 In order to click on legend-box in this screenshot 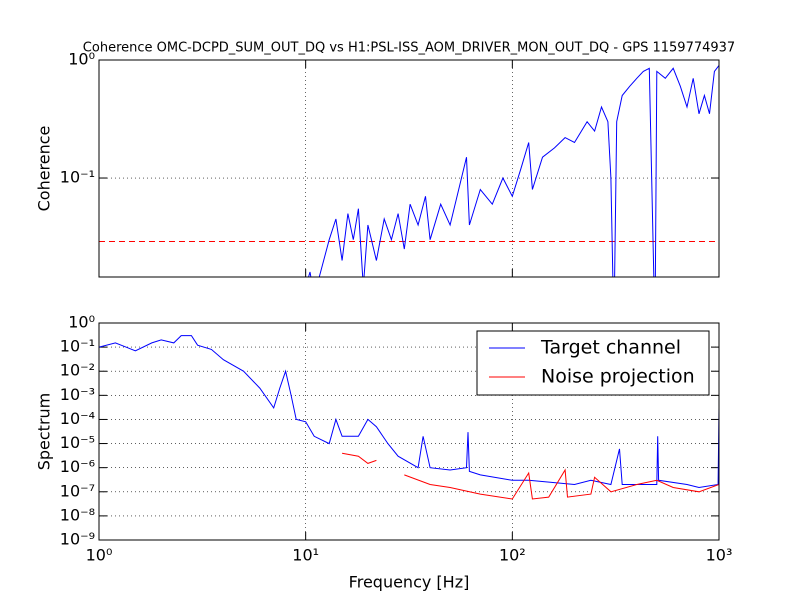, I will do `click(593, 363)`.